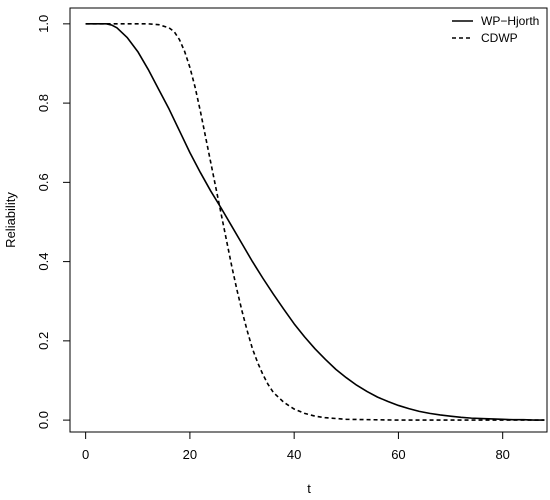 The width and height of the screenshot is (550, 500). What do you see at coordinates (43, 341) in the screenshot?
I see `y-tick-label: 0.2` at bounding box center [43, 341].